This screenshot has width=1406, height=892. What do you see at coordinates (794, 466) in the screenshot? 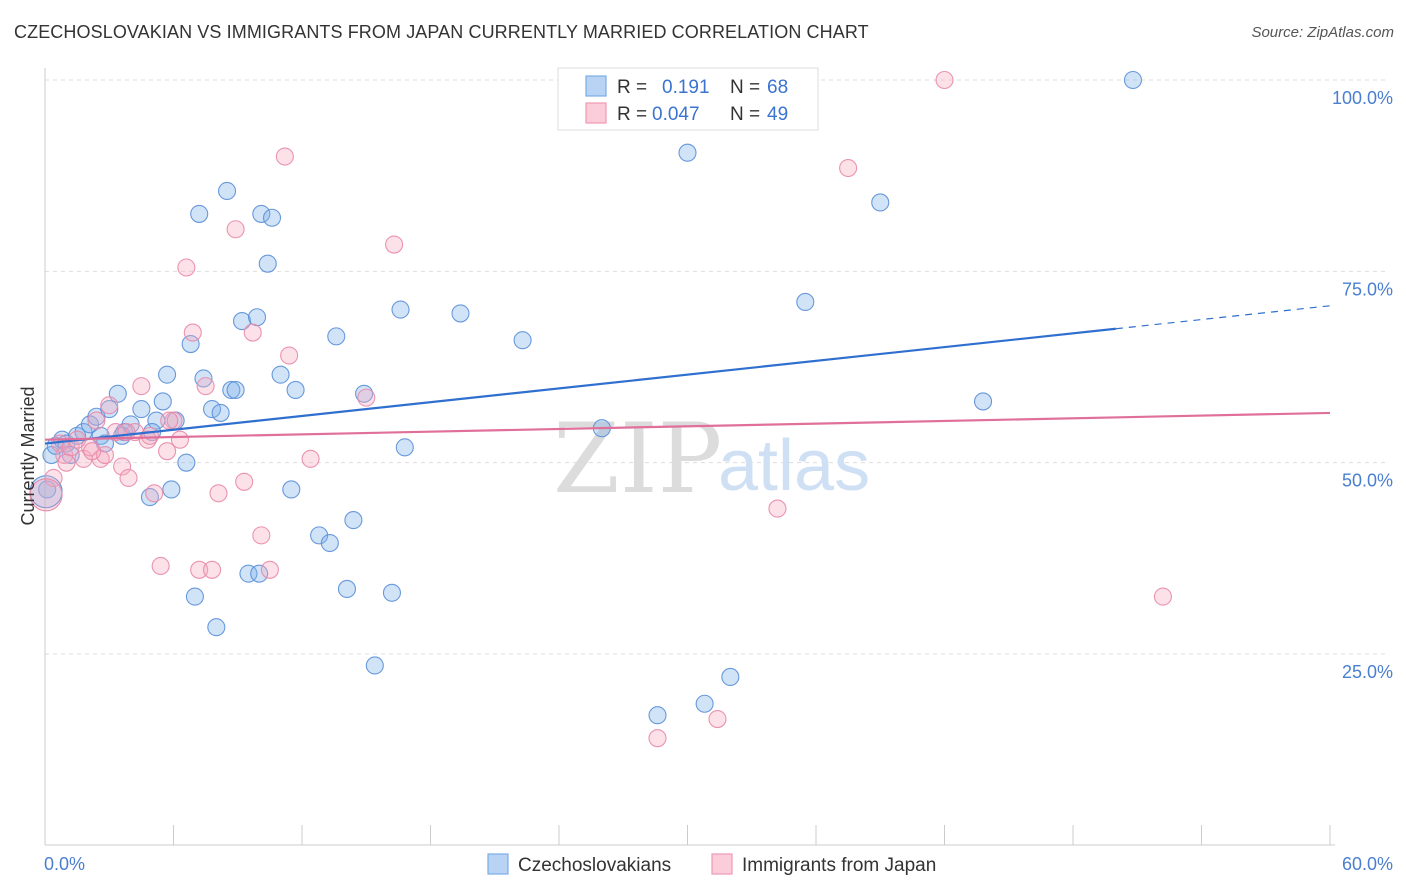
I see `watermark-atlas: atlas` at bounding box center [794, 466].